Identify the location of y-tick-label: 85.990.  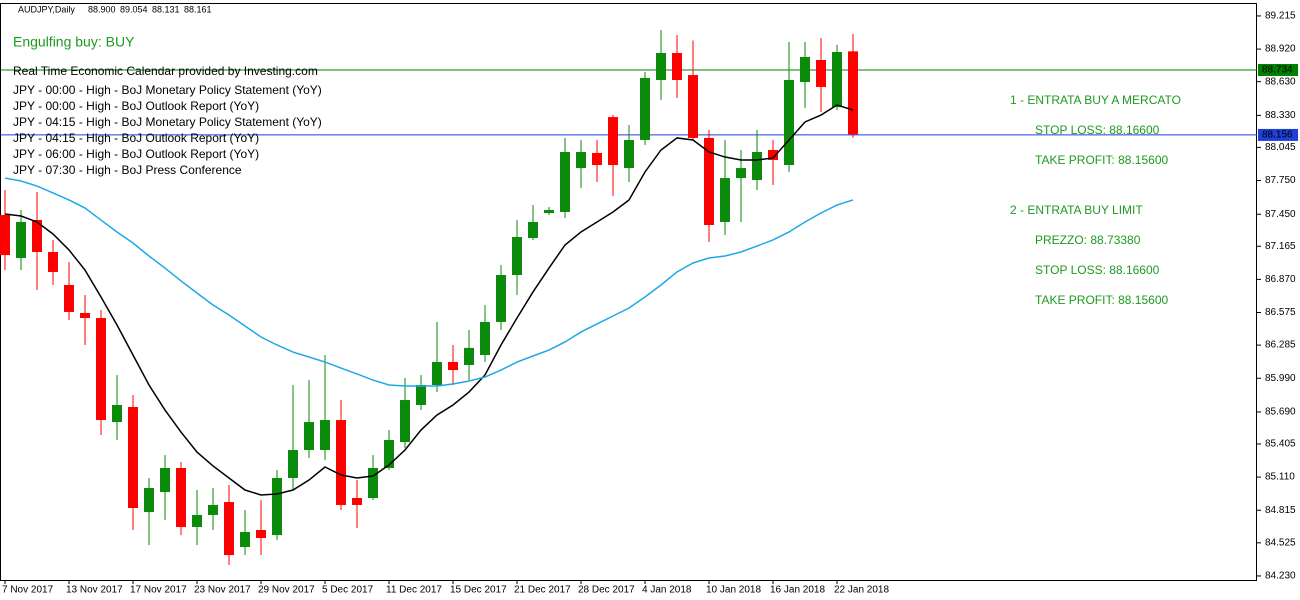
(1280, 378).